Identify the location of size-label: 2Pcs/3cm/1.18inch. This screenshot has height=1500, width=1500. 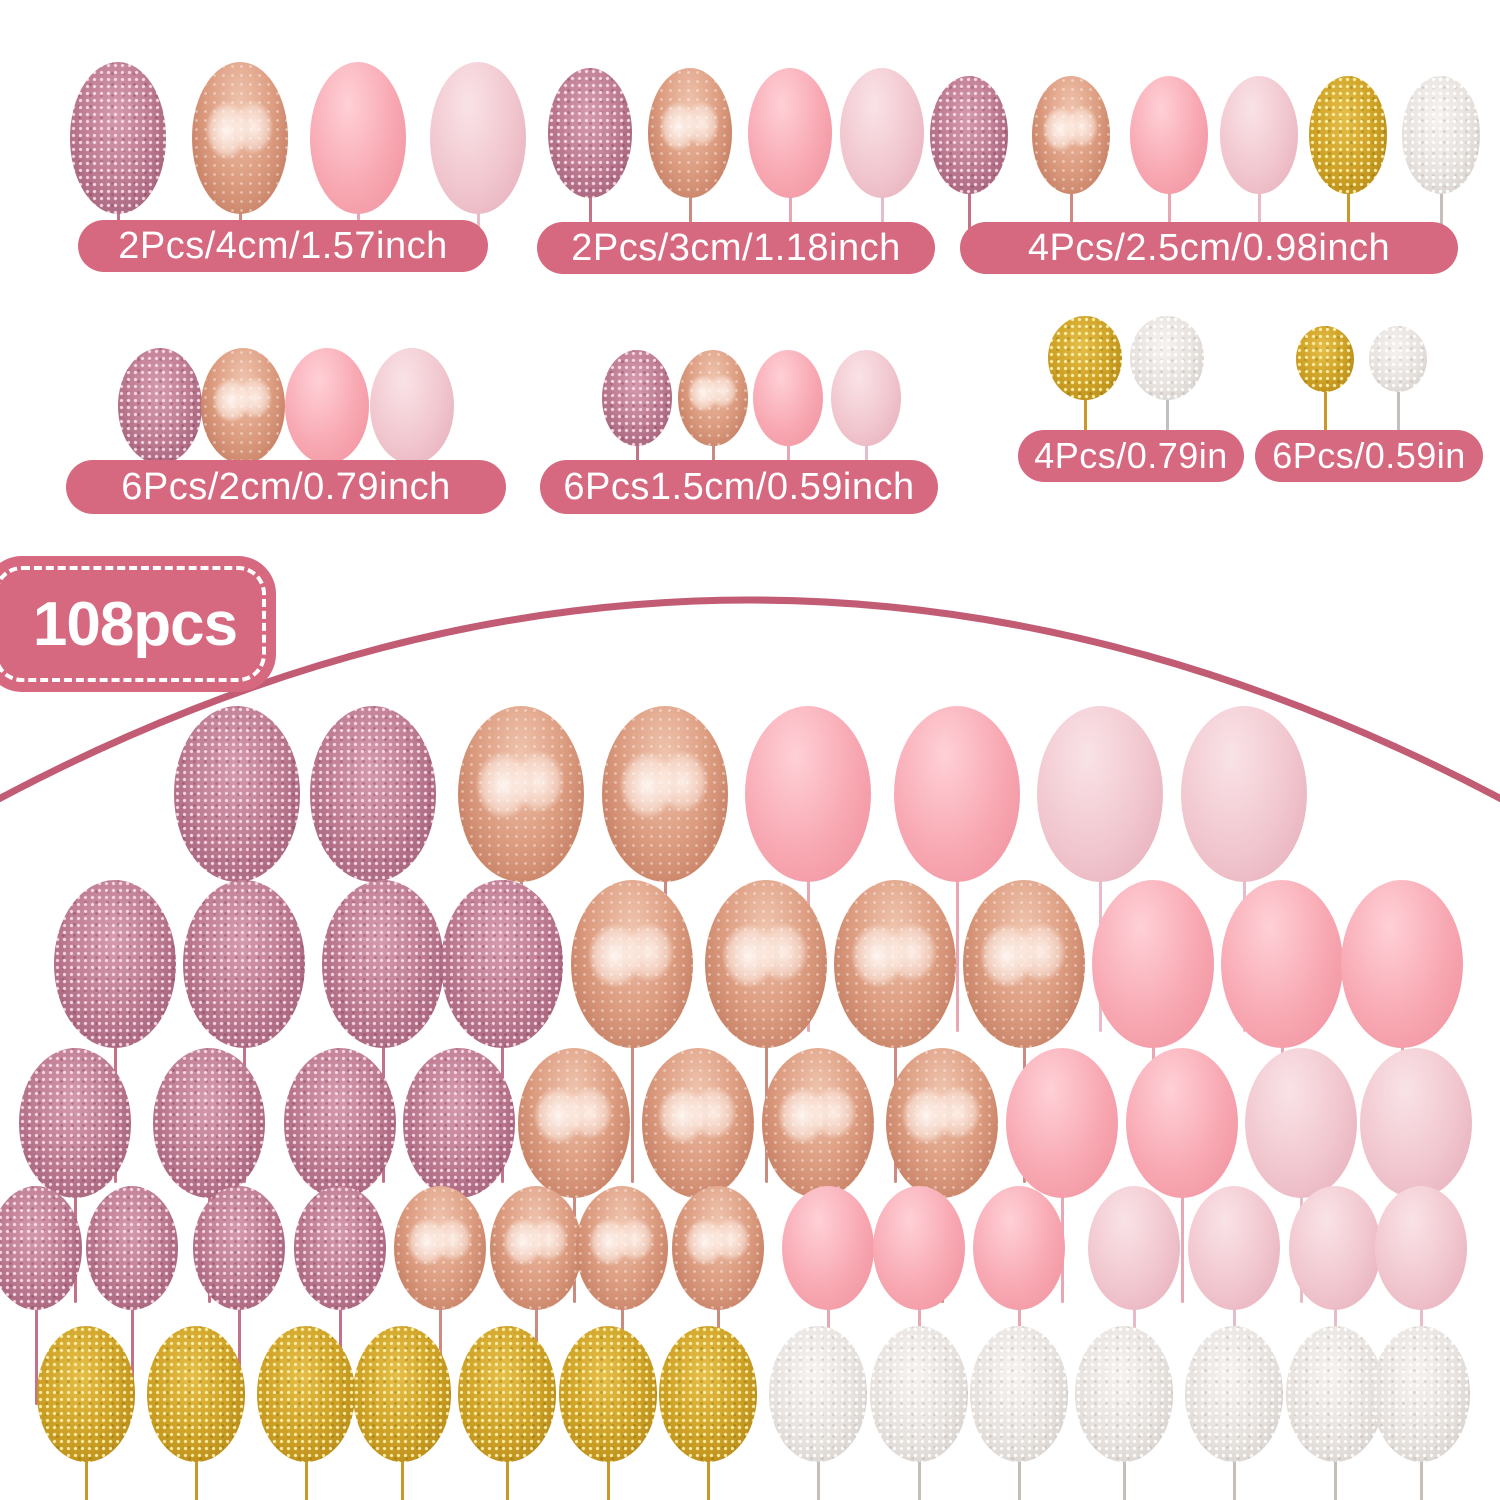
(736, 247).